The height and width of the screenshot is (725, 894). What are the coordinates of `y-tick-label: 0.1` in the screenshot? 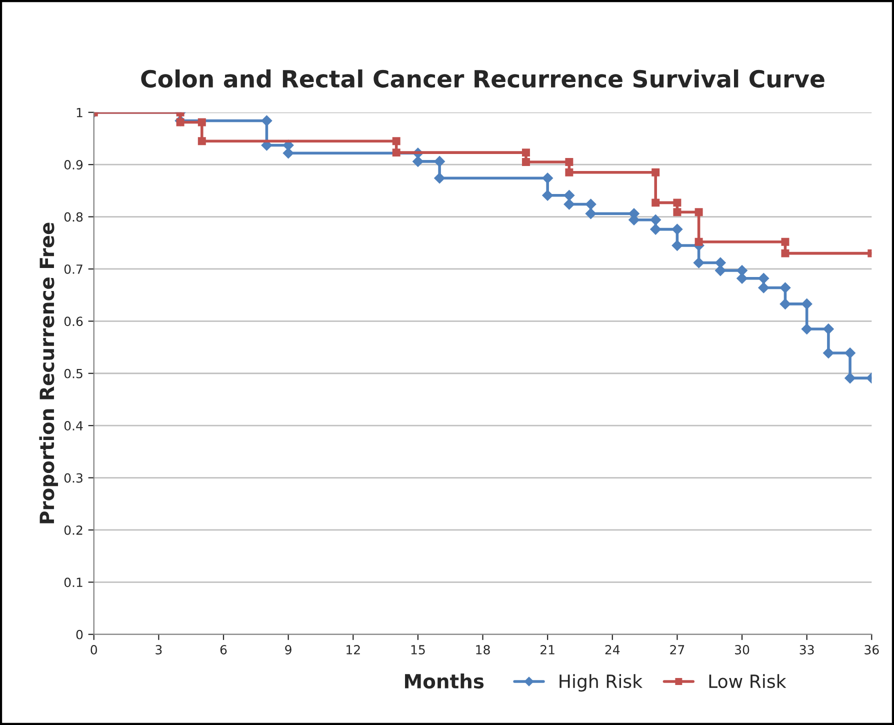 It's located at (73, 583).